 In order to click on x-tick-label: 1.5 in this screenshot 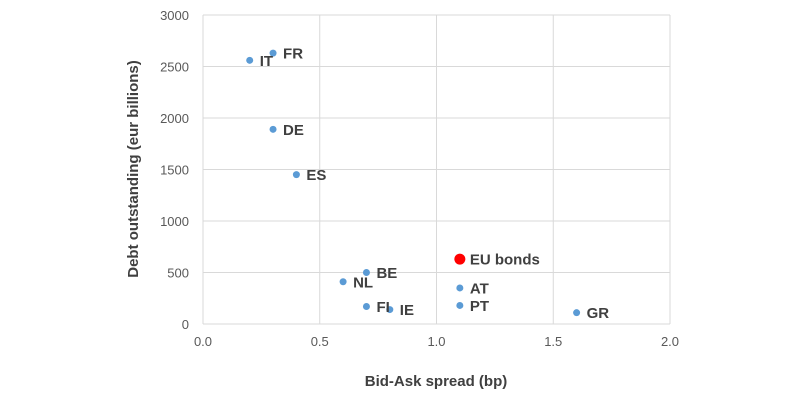, I will do `click(553, 341)`.